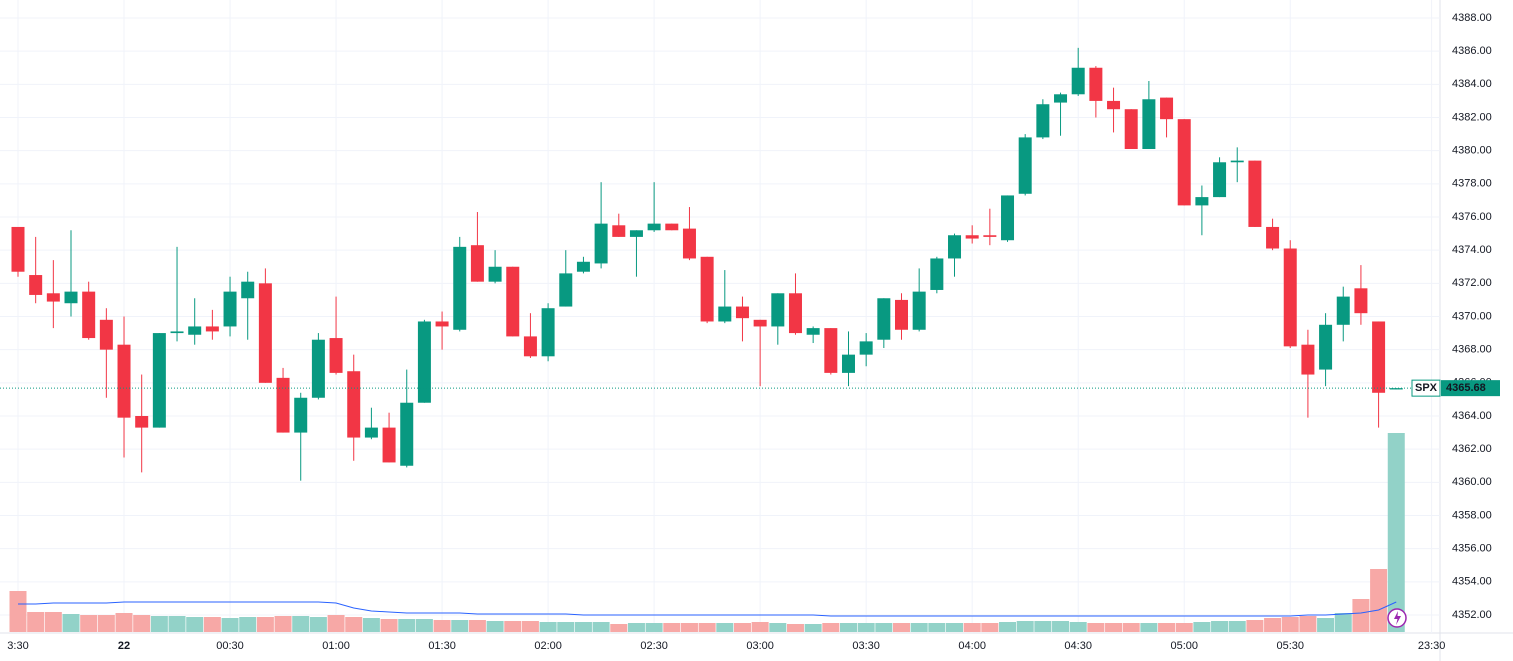 Image resolution: width=1513 pixels, height=661 pixels. I want to click on x-tick-label: 22, so click(124, 646).